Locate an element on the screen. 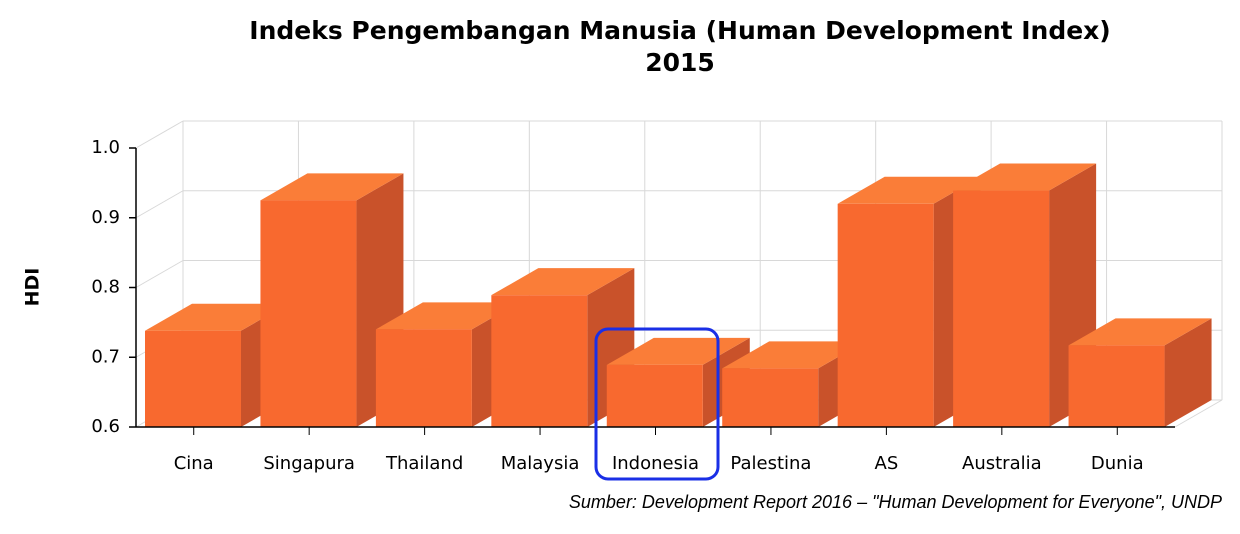  y-tick-label: 0.8 is located at coordinates (105, 287).